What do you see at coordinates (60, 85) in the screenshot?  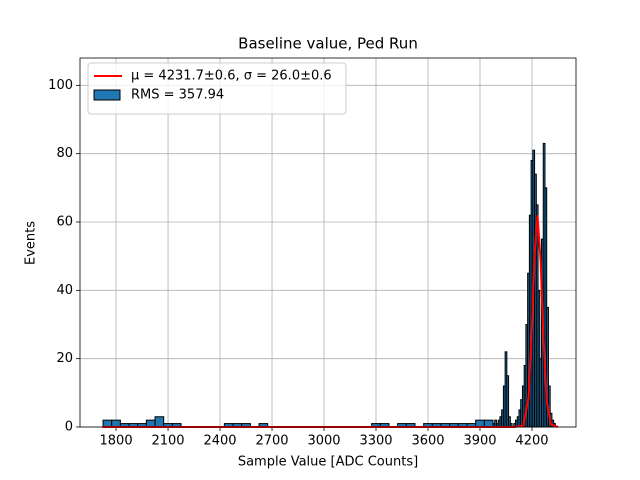 I see `y-tick-label: 100` at bounding box center [60, 85].